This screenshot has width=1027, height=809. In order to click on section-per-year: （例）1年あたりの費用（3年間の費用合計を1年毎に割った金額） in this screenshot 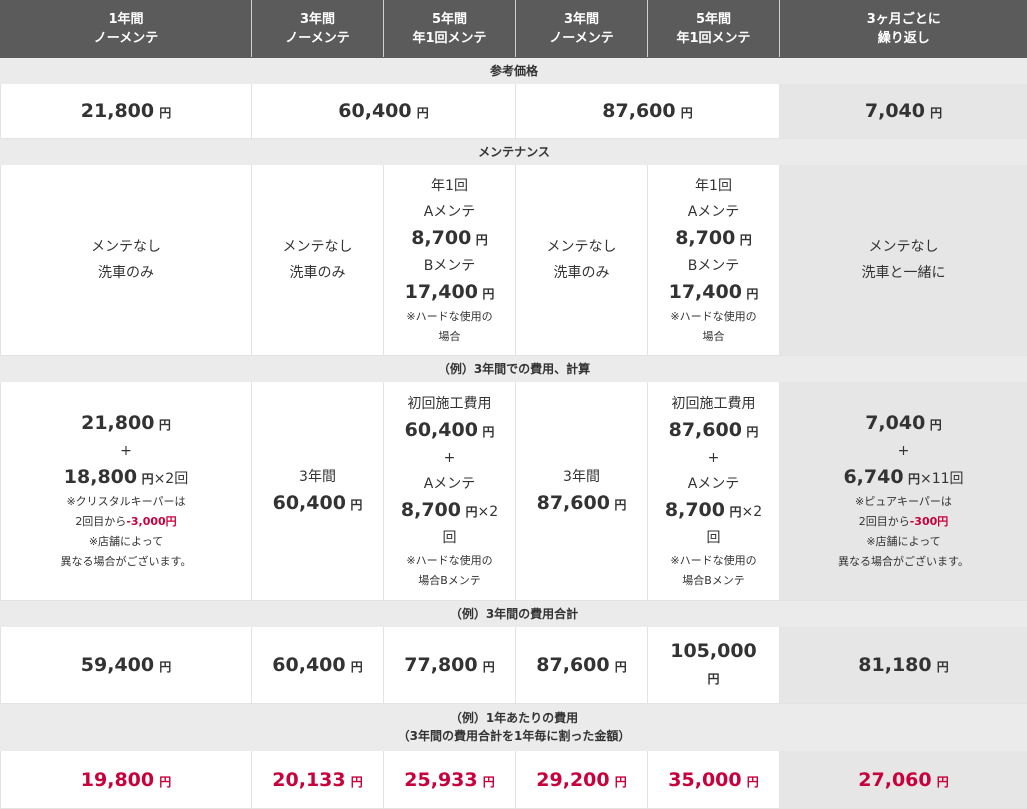, I will do `click(514, 727)`.